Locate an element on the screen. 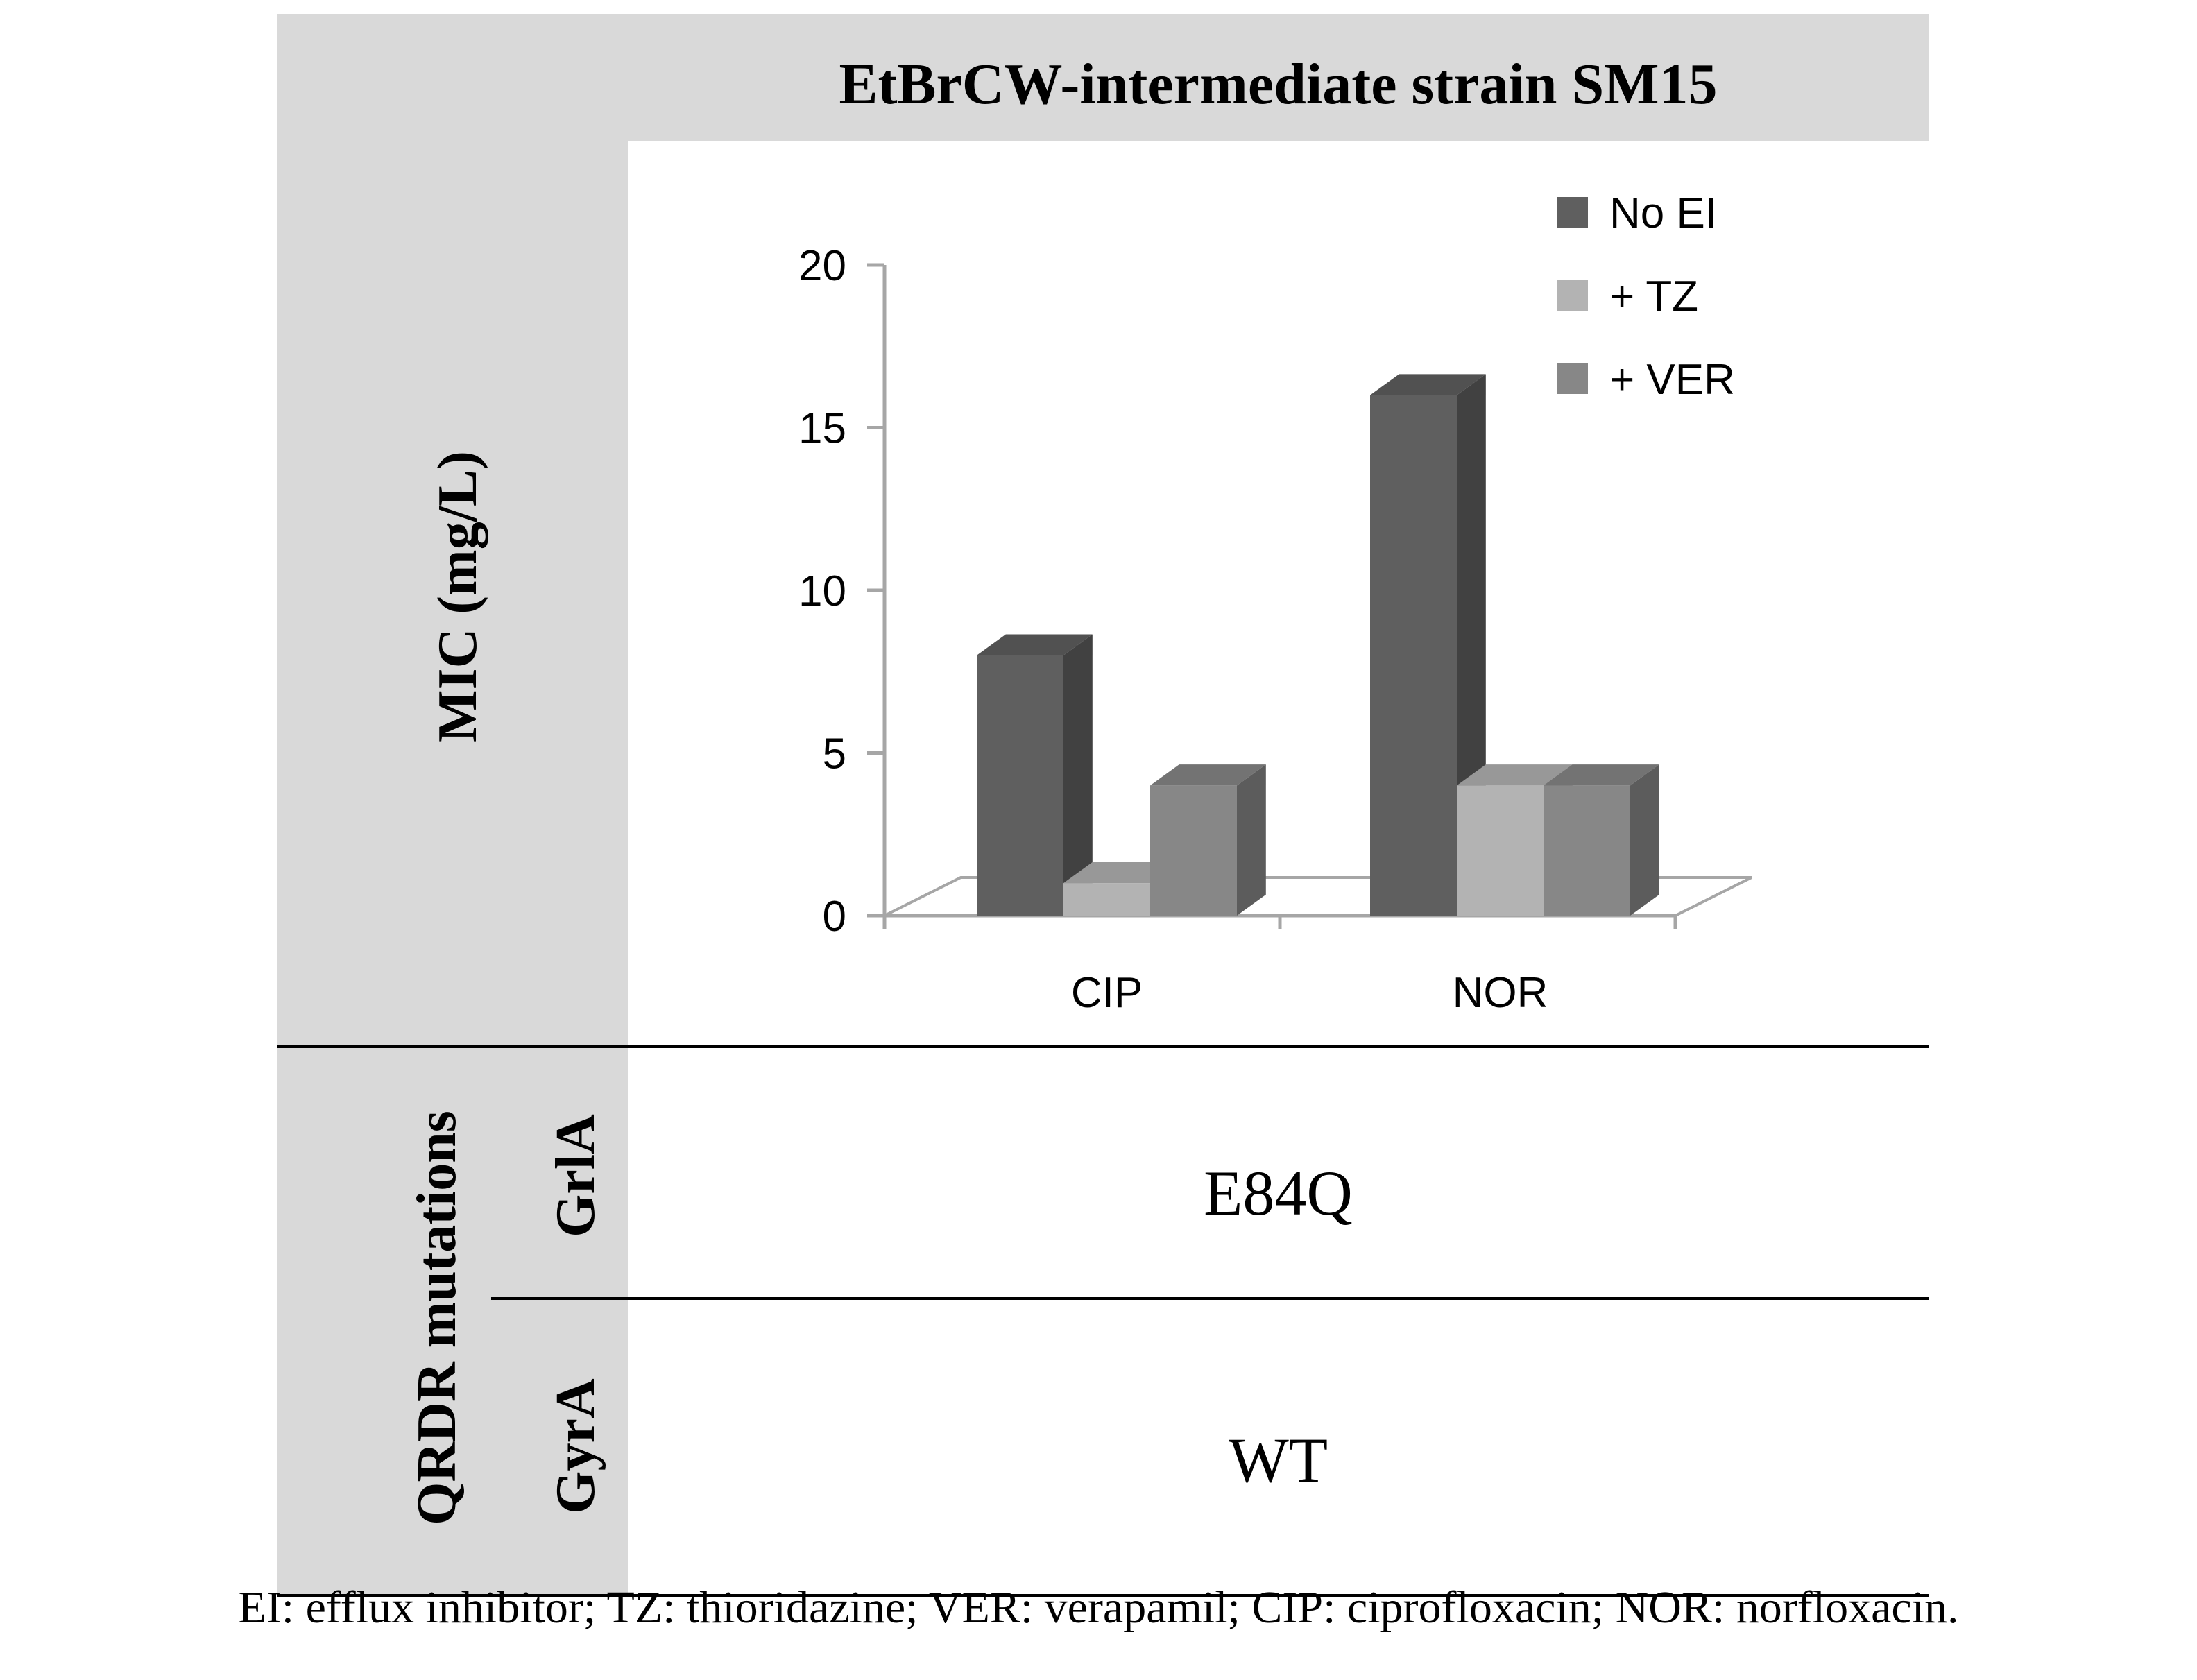 The height and width of the screenshot is (1680, 2197). grla-mutation-value: E84Q is located at coordinates (1278, 1193).